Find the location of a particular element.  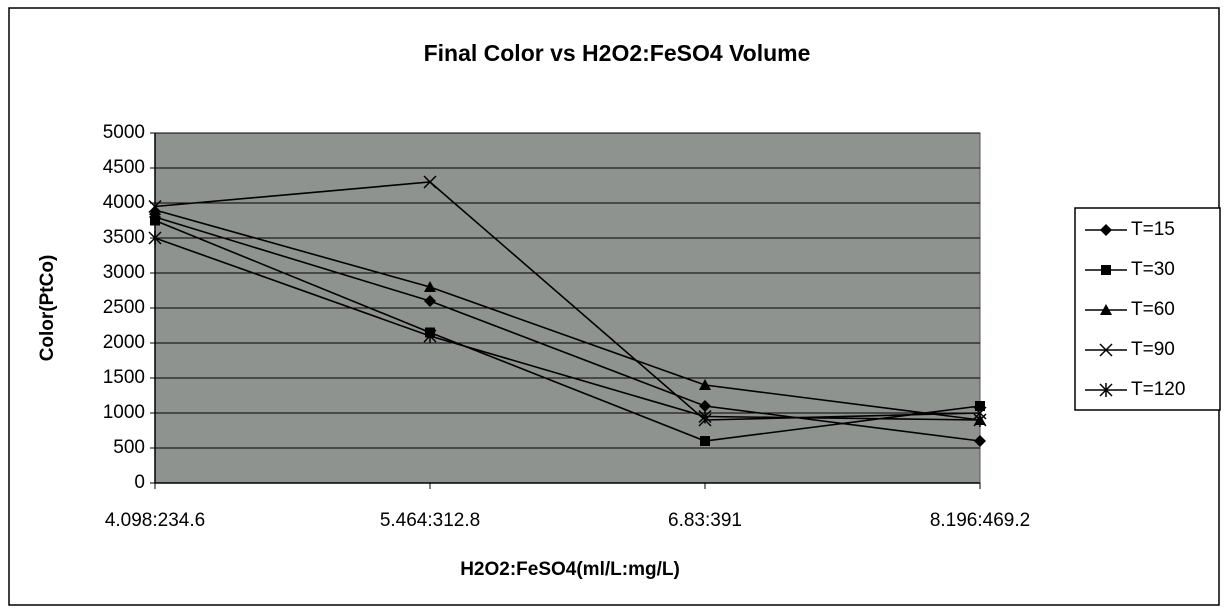

y-tick-label: 2500 is located at coordinates (124, 307).